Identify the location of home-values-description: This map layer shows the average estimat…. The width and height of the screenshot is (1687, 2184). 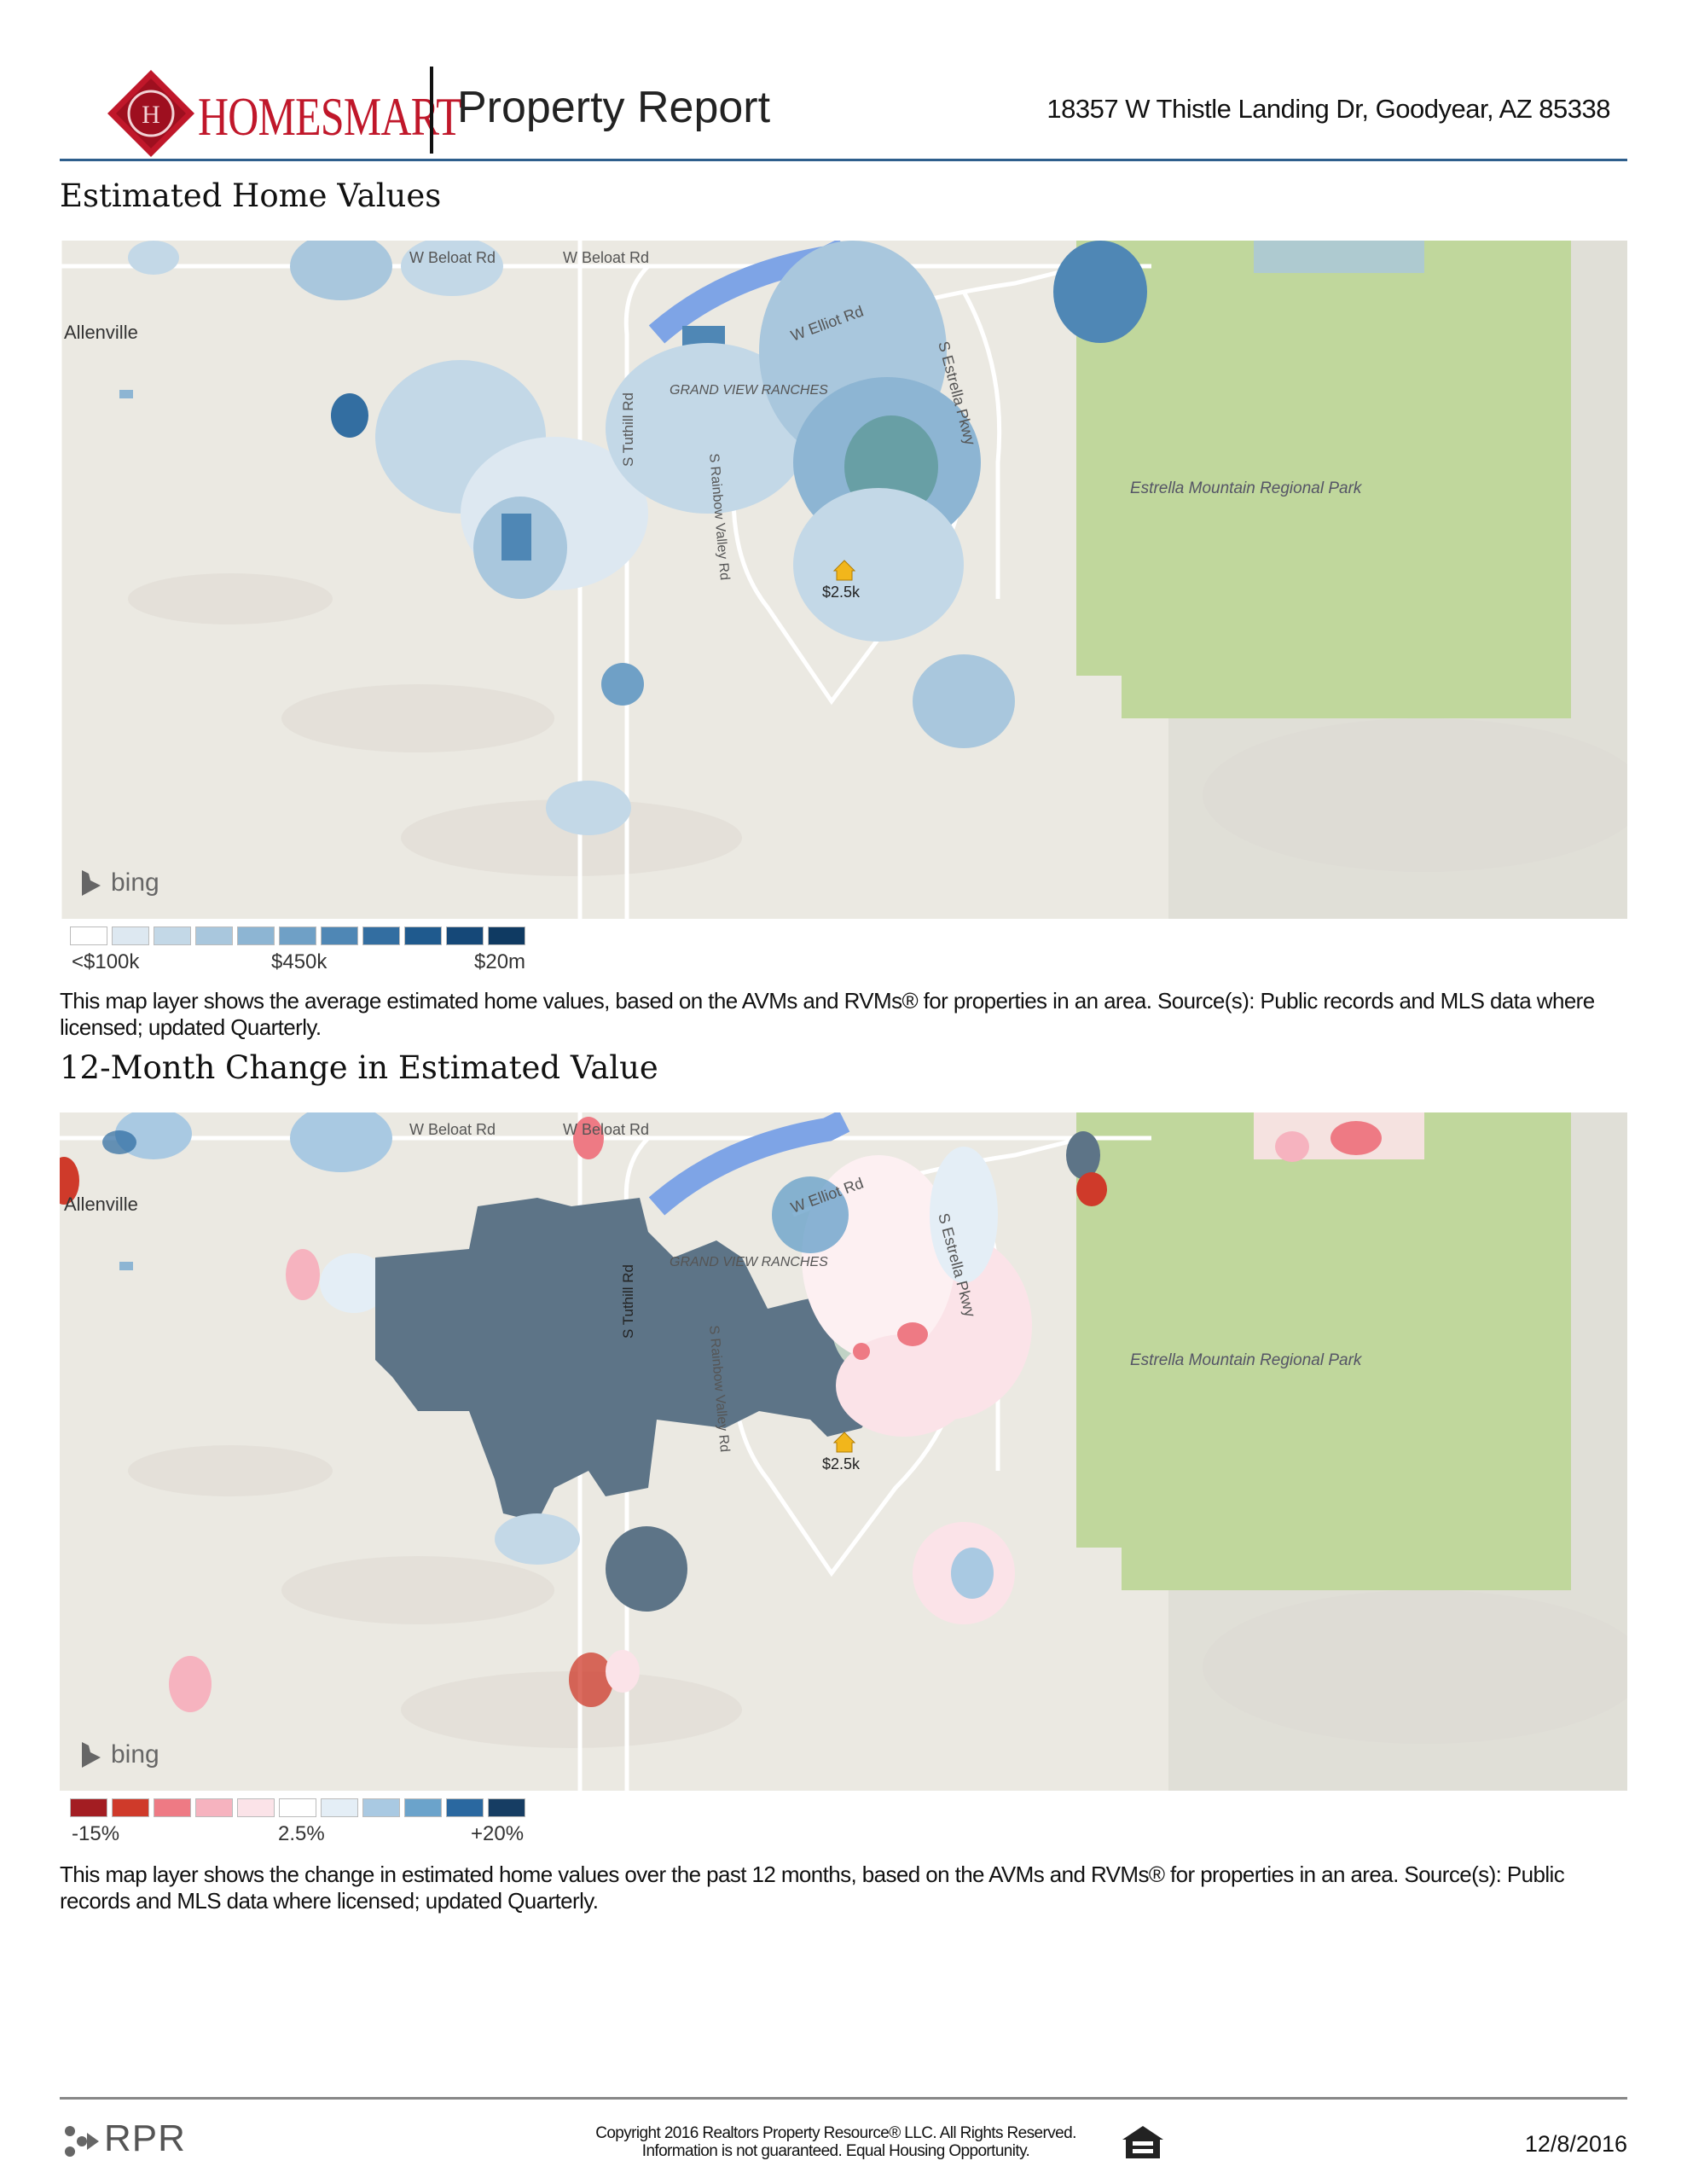
(828, 1014).